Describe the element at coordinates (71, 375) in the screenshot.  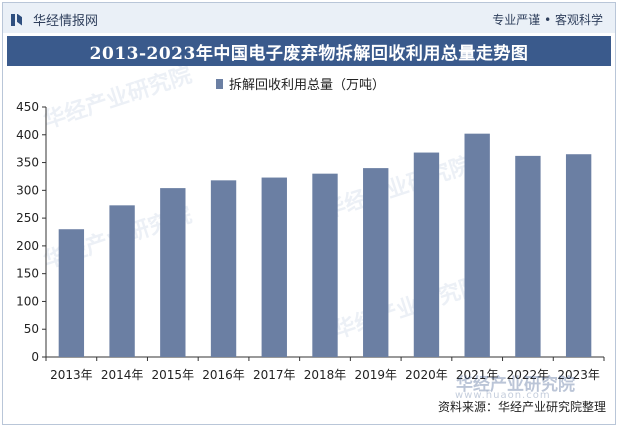
I see `x-tick-label: 2013年` at that location.